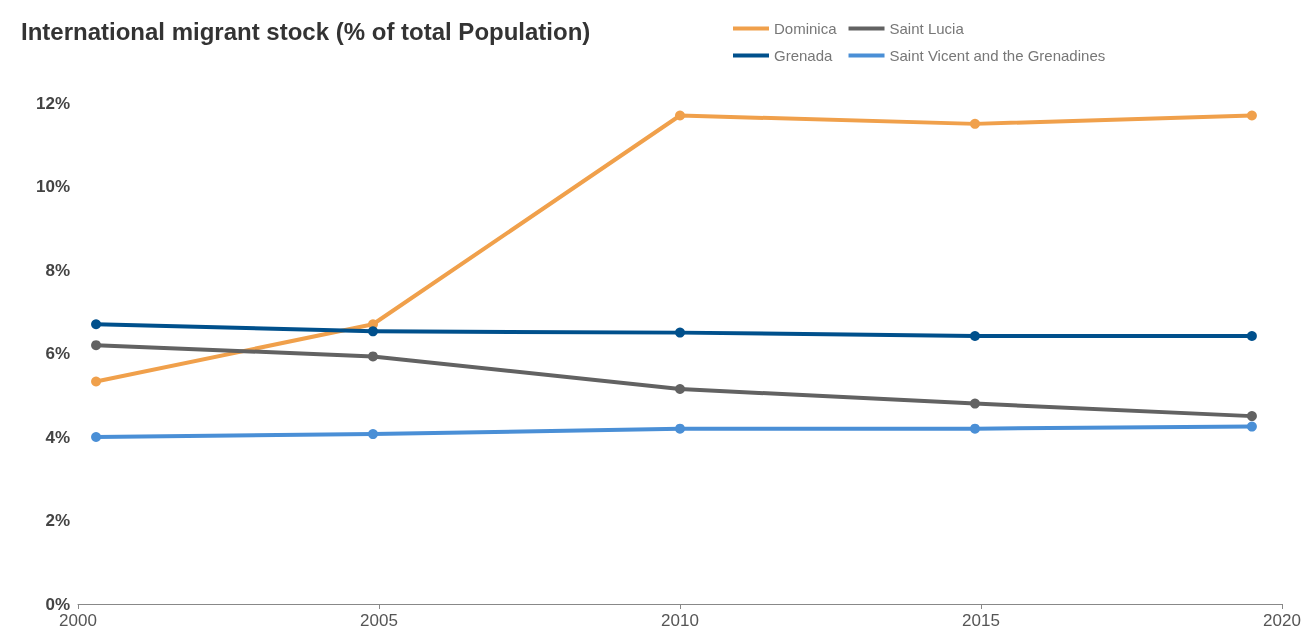  What do you see at coordinates (680, 620) in the screenshot?
I see `x-tick-label: 2010` at bounding box center [680, 620].